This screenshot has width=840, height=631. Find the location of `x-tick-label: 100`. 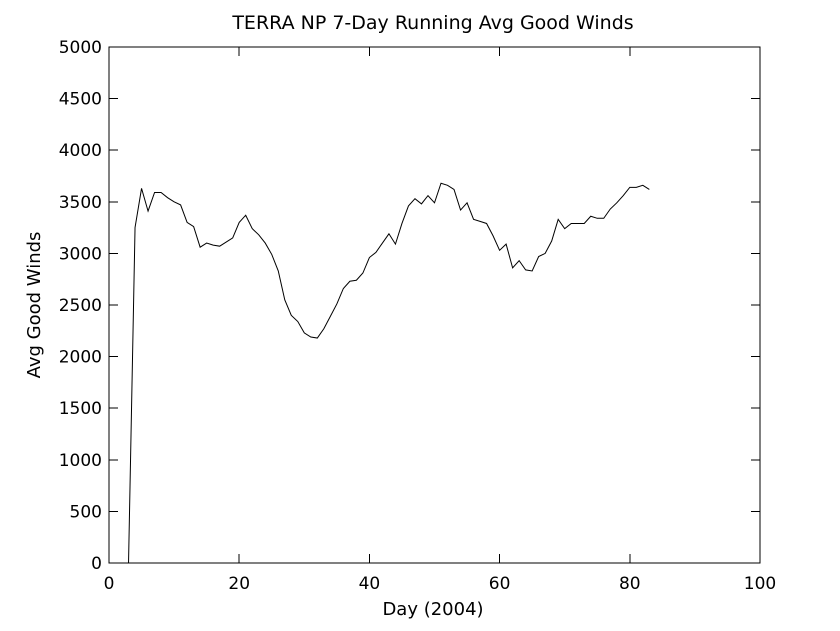

x-tick-label: 100 is located at coordinates (760, 584).